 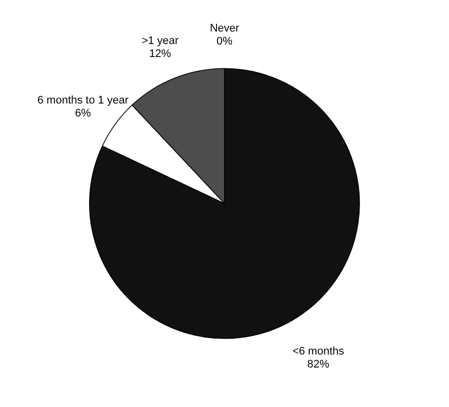 I want to click on text: 0%, so click(x=224, y=42).